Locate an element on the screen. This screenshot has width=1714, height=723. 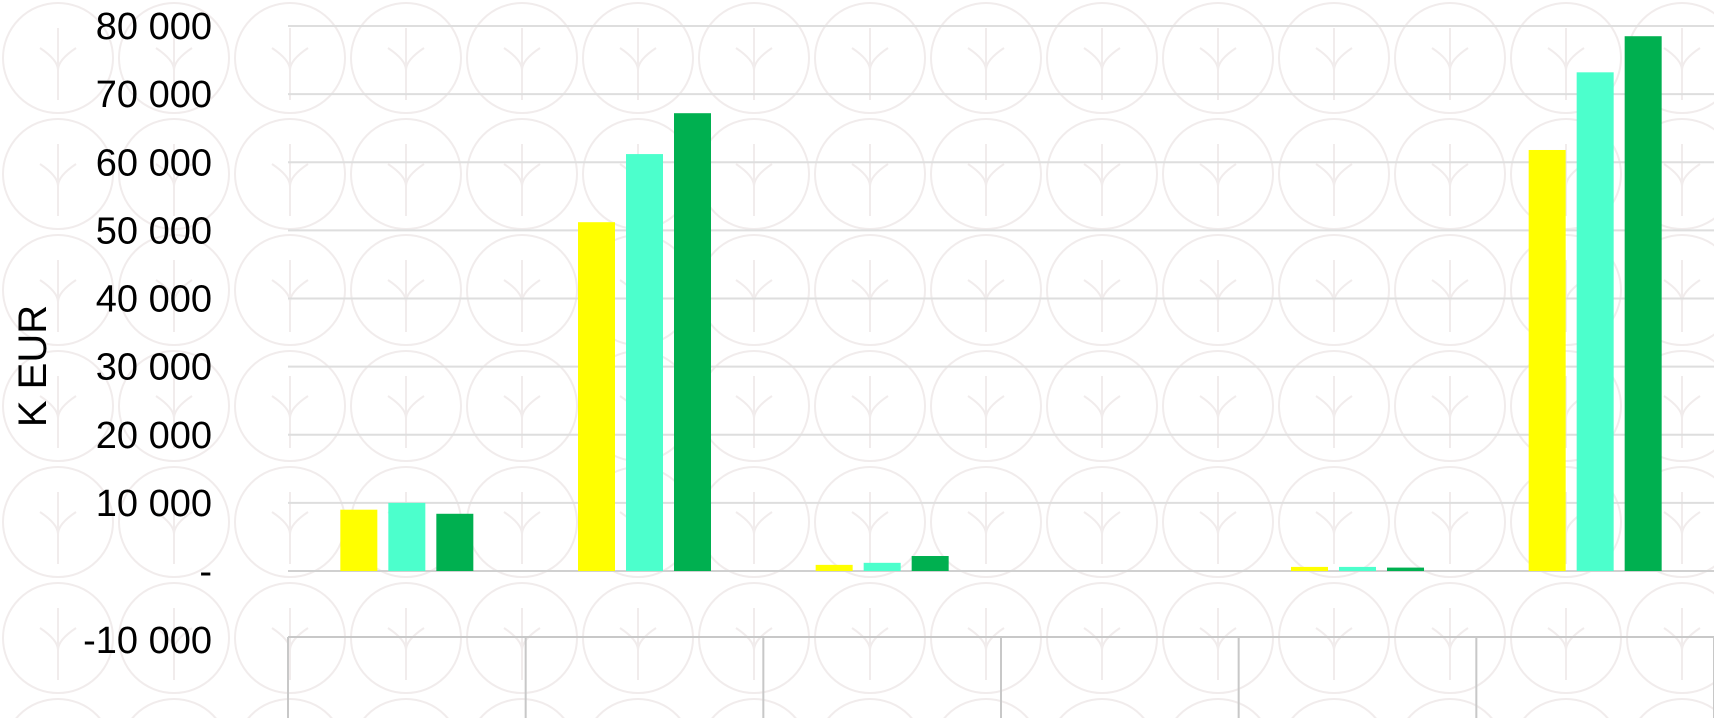
y-tick-label: -10 000 is located at coordinates (147, 641).